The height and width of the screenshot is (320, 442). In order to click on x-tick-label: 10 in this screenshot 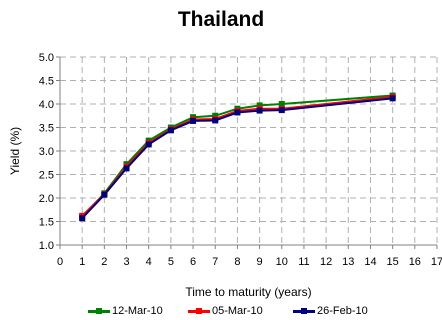, I will do `click(282, 262)`.